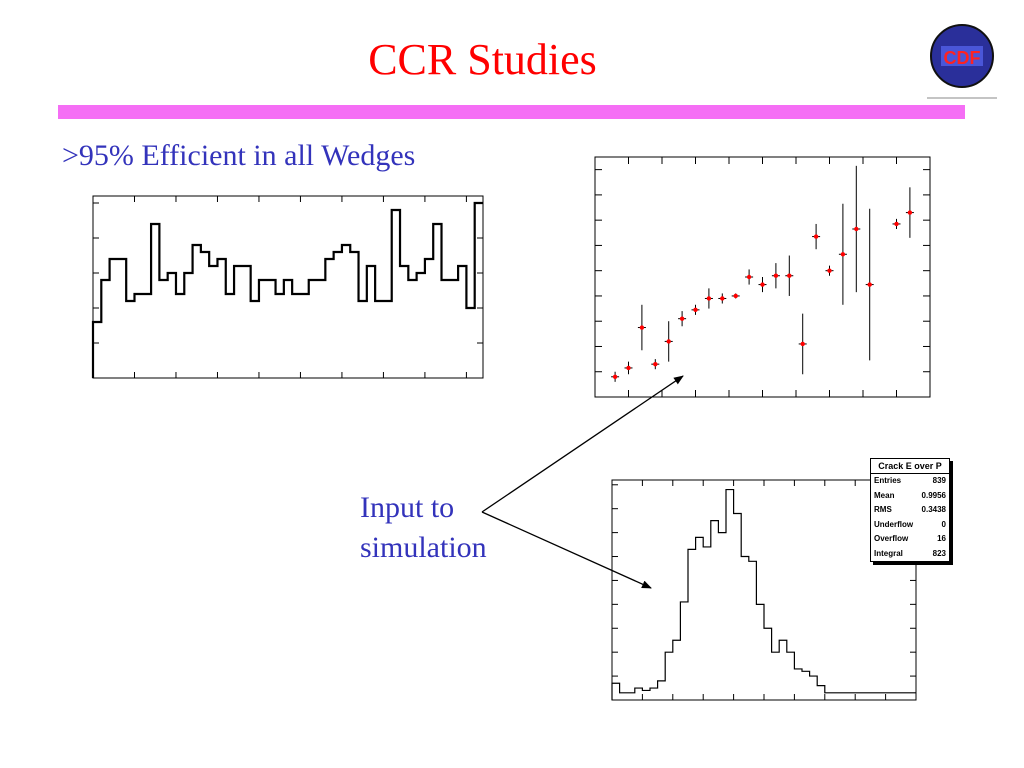 The height and width of the screenshot is (768, 1024). I want to click on stat-value: 0.9956, so click(933, 495).